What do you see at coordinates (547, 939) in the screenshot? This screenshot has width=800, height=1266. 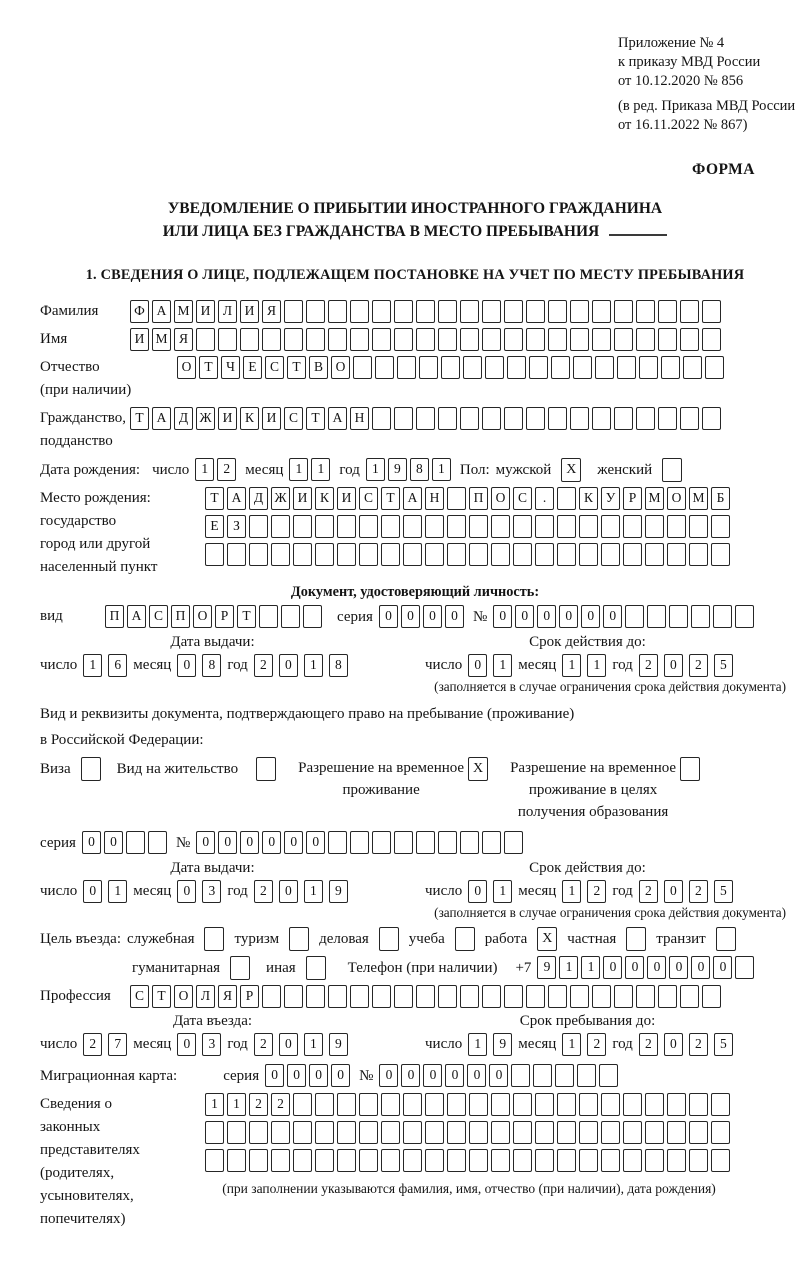 I see `purpose-work-checkbox: X` at bounding box center [547, 939].